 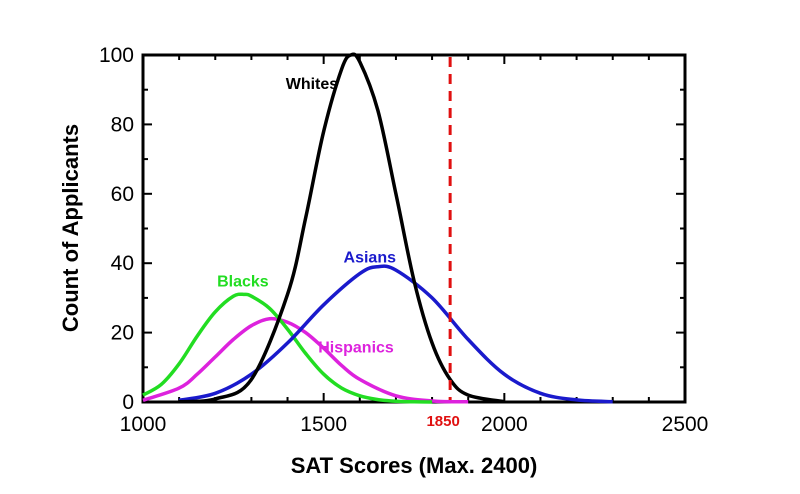 I want to click on x-tick-label: 2500, so click(x=685, y=424).